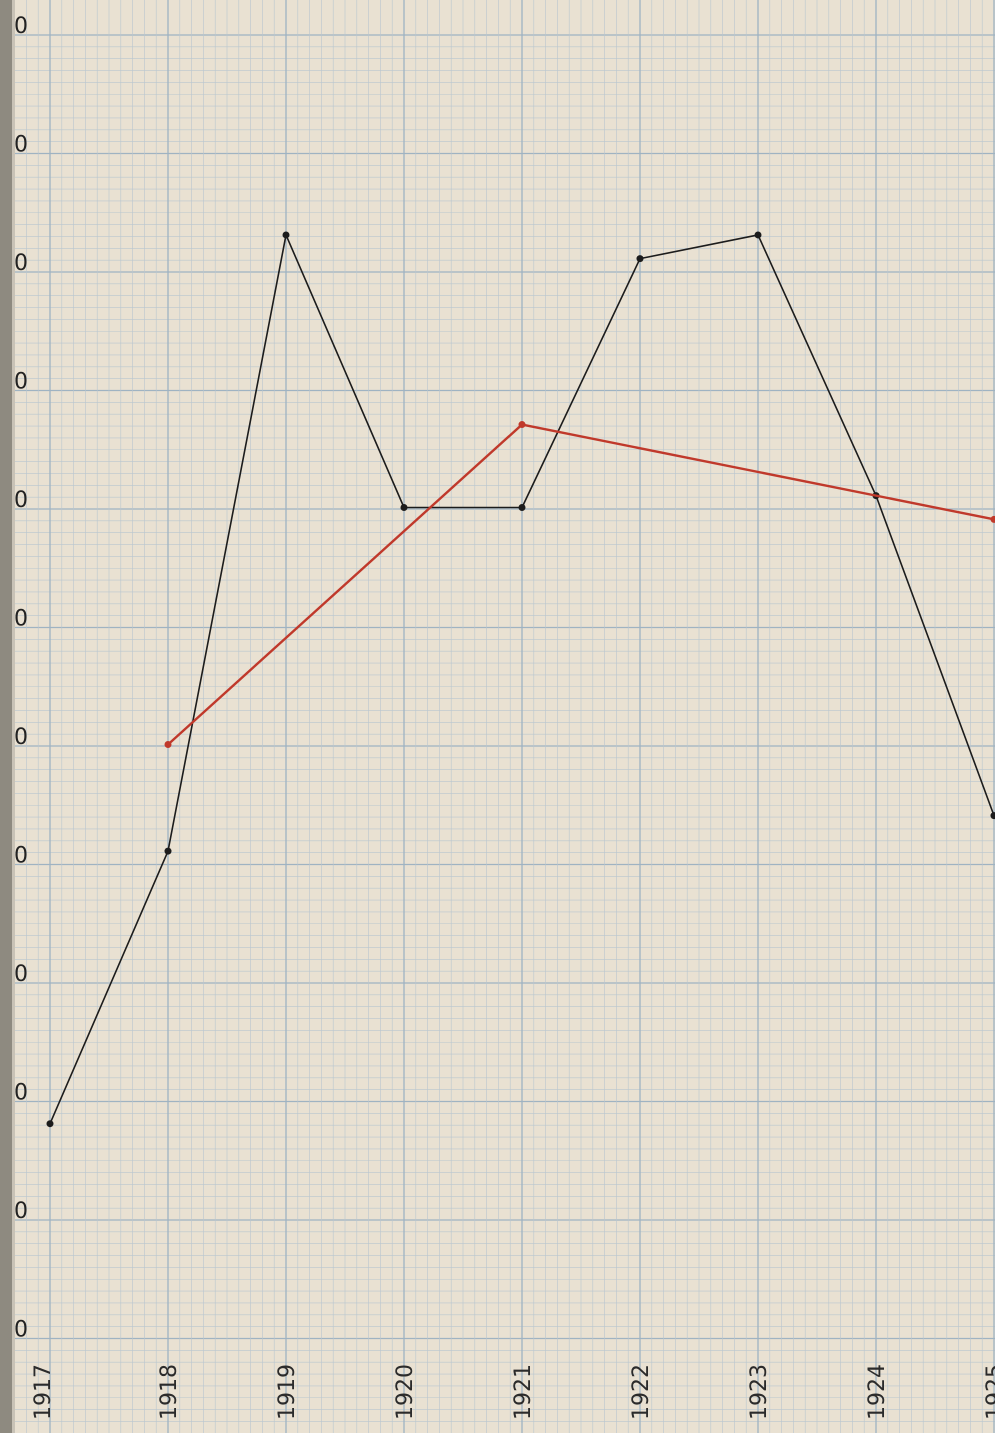  What do you see at coordinates (405, 1392) in the screenshot?
I see `x-tick-label: 1920` at bounding box center [405, 1392].